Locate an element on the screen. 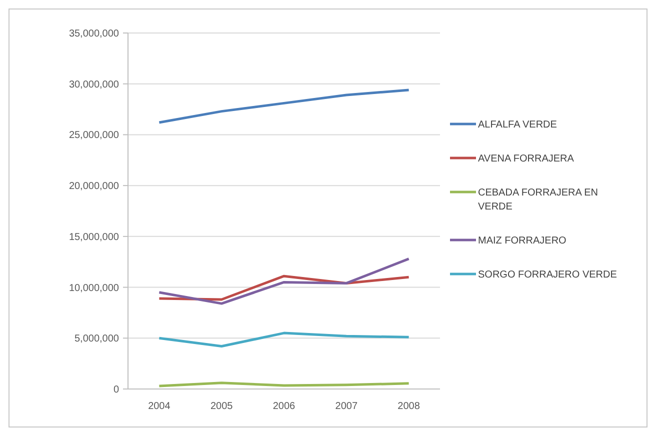  x-tick-label: 2007 is located at coordinates (346, 406).